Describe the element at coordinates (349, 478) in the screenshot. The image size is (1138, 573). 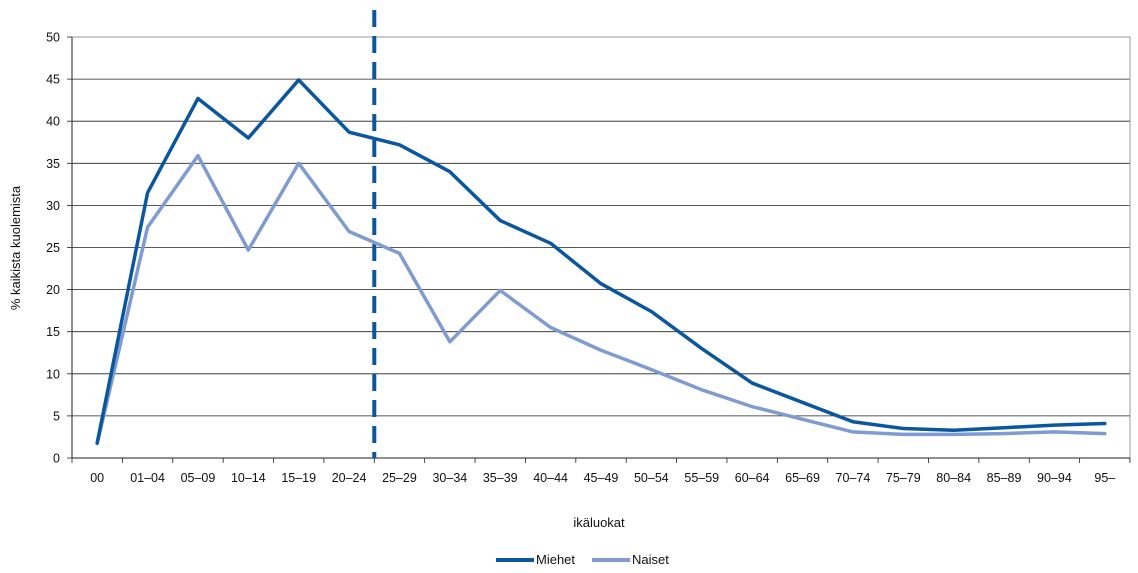
I see `x-tick-label: 20–24` at that location.